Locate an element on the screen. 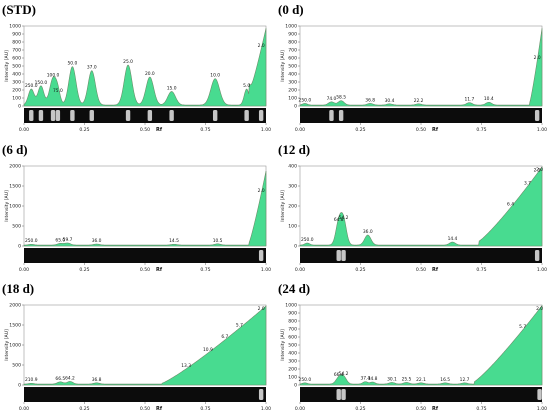 The width and height of the screenshot is (550, 418). panel-title: (6 d) is located at coordinates (15, 149).